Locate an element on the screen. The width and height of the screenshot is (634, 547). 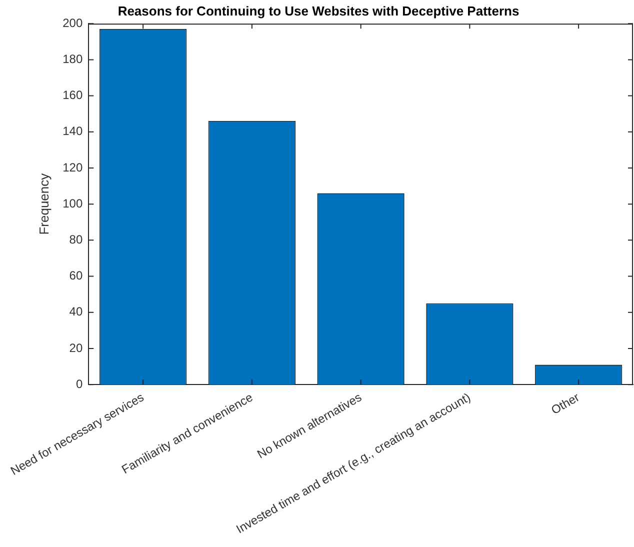
y-tick-label: 20 is located at coordinates (76, 347).